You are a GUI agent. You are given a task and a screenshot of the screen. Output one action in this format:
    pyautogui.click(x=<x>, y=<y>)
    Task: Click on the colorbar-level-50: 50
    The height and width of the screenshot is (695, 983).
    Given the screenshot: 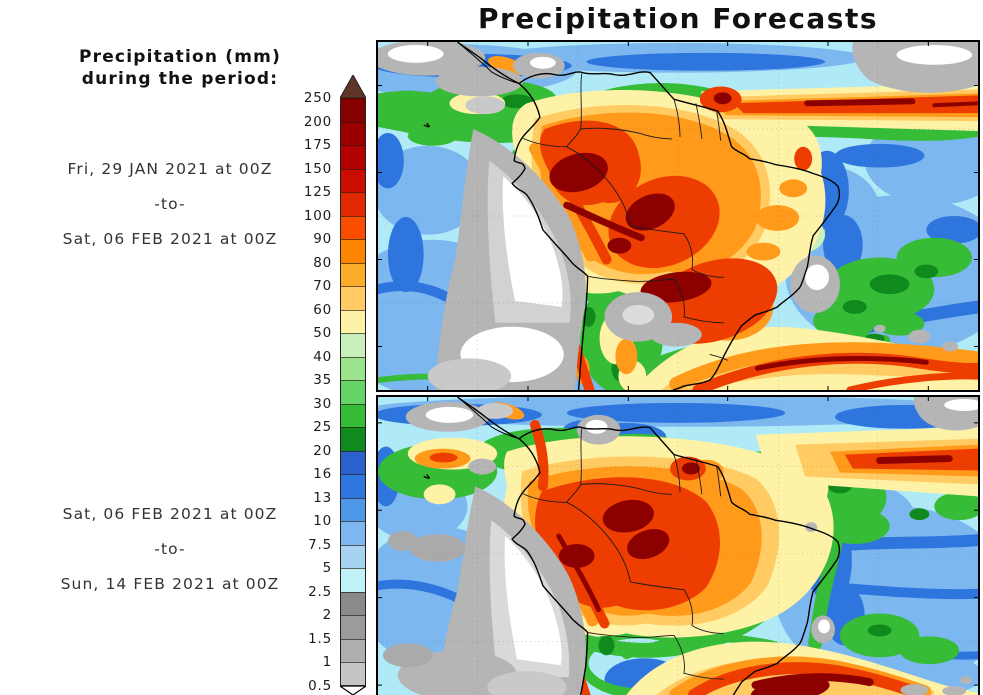 What is the action you would take?
    pyautogui.click(x=322, y=333)
    